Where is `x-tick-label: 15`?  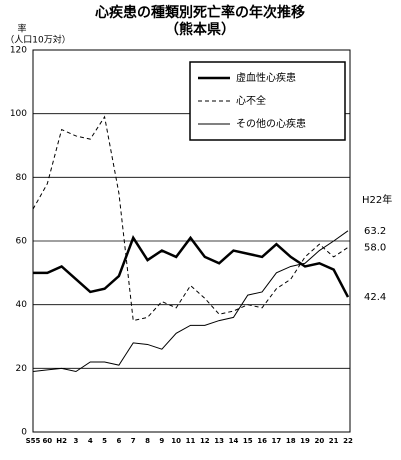
x-tick-label: 15 is located at coordinates (248, 441).